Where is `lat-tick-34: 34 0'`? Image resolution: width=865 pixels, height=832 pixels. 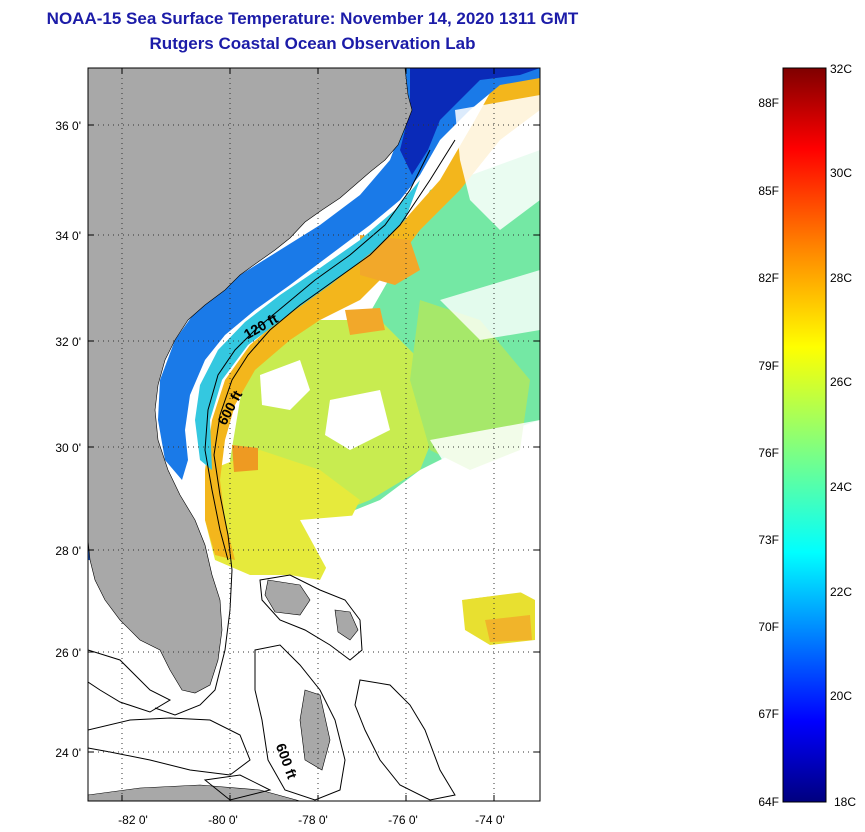
lat-tick-34: 34 0' is located at coordinates (68, 236).